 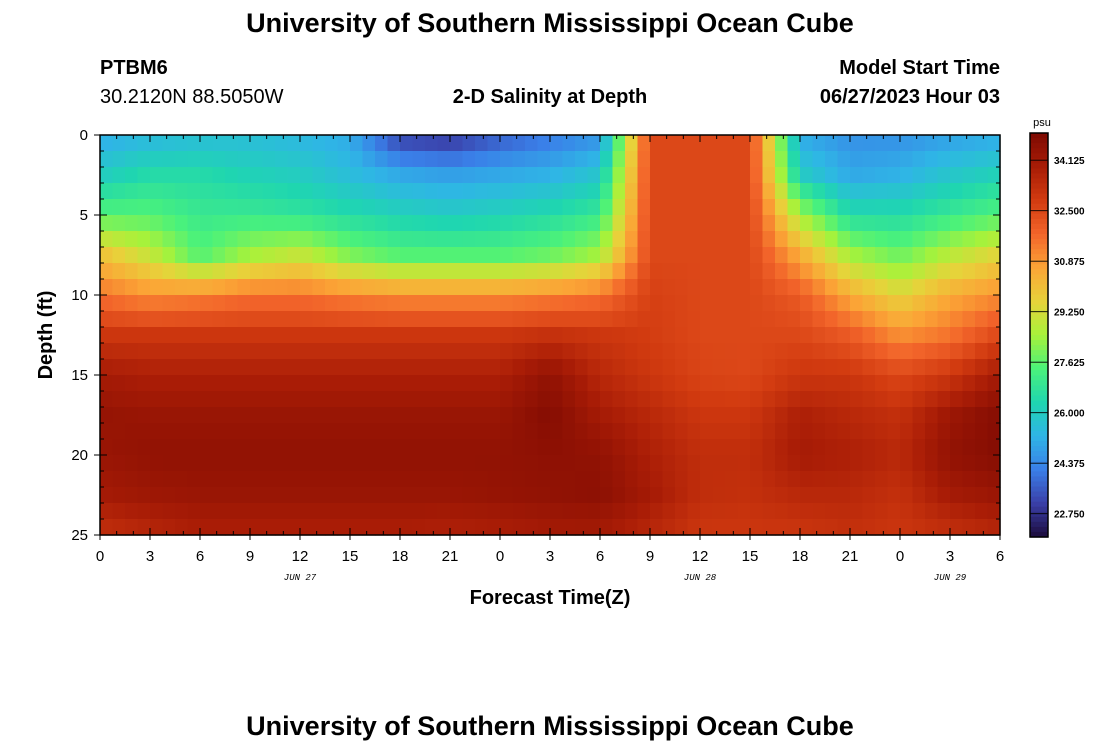 What do you see at coordinates (600, 556) in the screenshot?
I see `x-tick-label: 6` at bounding box center [600, 556].